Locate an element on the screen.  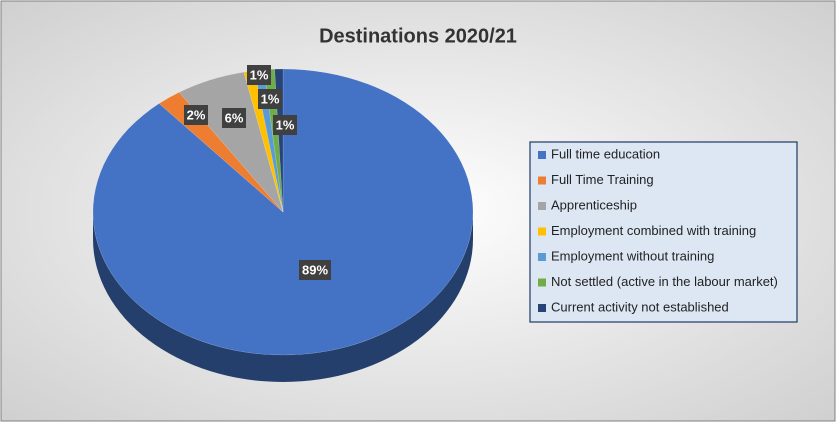
legend is located at coordinates (663, 232).